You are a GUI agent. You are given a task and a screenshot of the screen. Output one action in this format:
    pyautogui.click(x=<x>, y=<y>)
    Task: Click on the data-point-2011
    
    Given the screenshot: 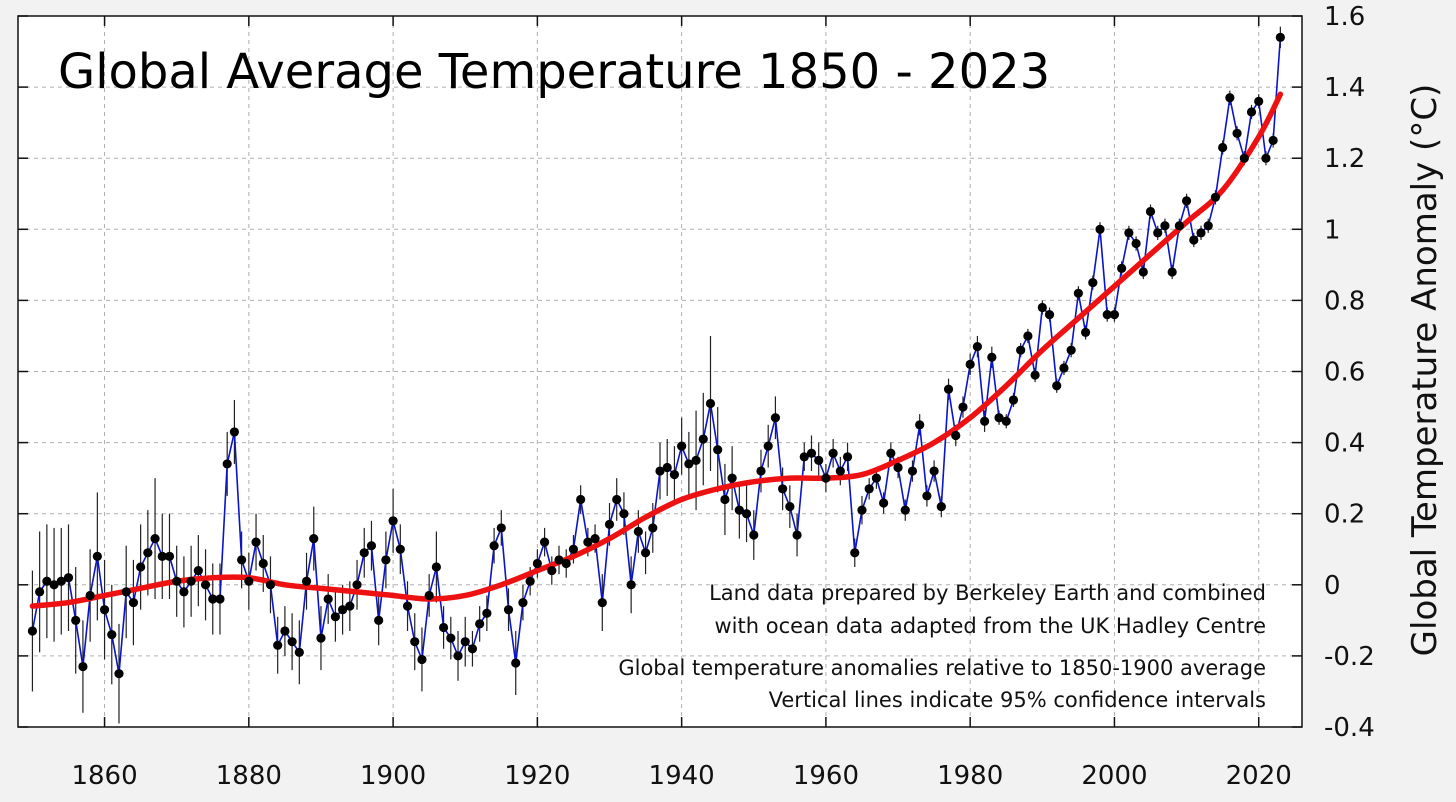 What is the action you would take?
    pyautogui.click(x=1194, y=240)
    